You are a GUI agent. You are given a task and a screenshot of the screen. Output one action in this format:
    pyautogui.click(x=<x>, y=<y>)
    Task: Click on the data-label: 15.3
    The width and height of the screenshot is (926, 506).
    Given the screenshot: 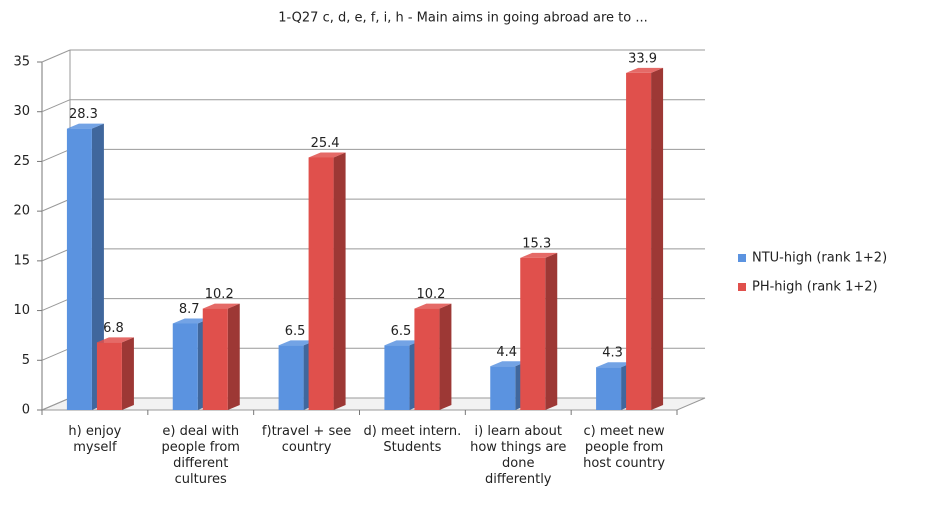 What is the action you would take?
    pyautogui.click(x=536, y=243)
    